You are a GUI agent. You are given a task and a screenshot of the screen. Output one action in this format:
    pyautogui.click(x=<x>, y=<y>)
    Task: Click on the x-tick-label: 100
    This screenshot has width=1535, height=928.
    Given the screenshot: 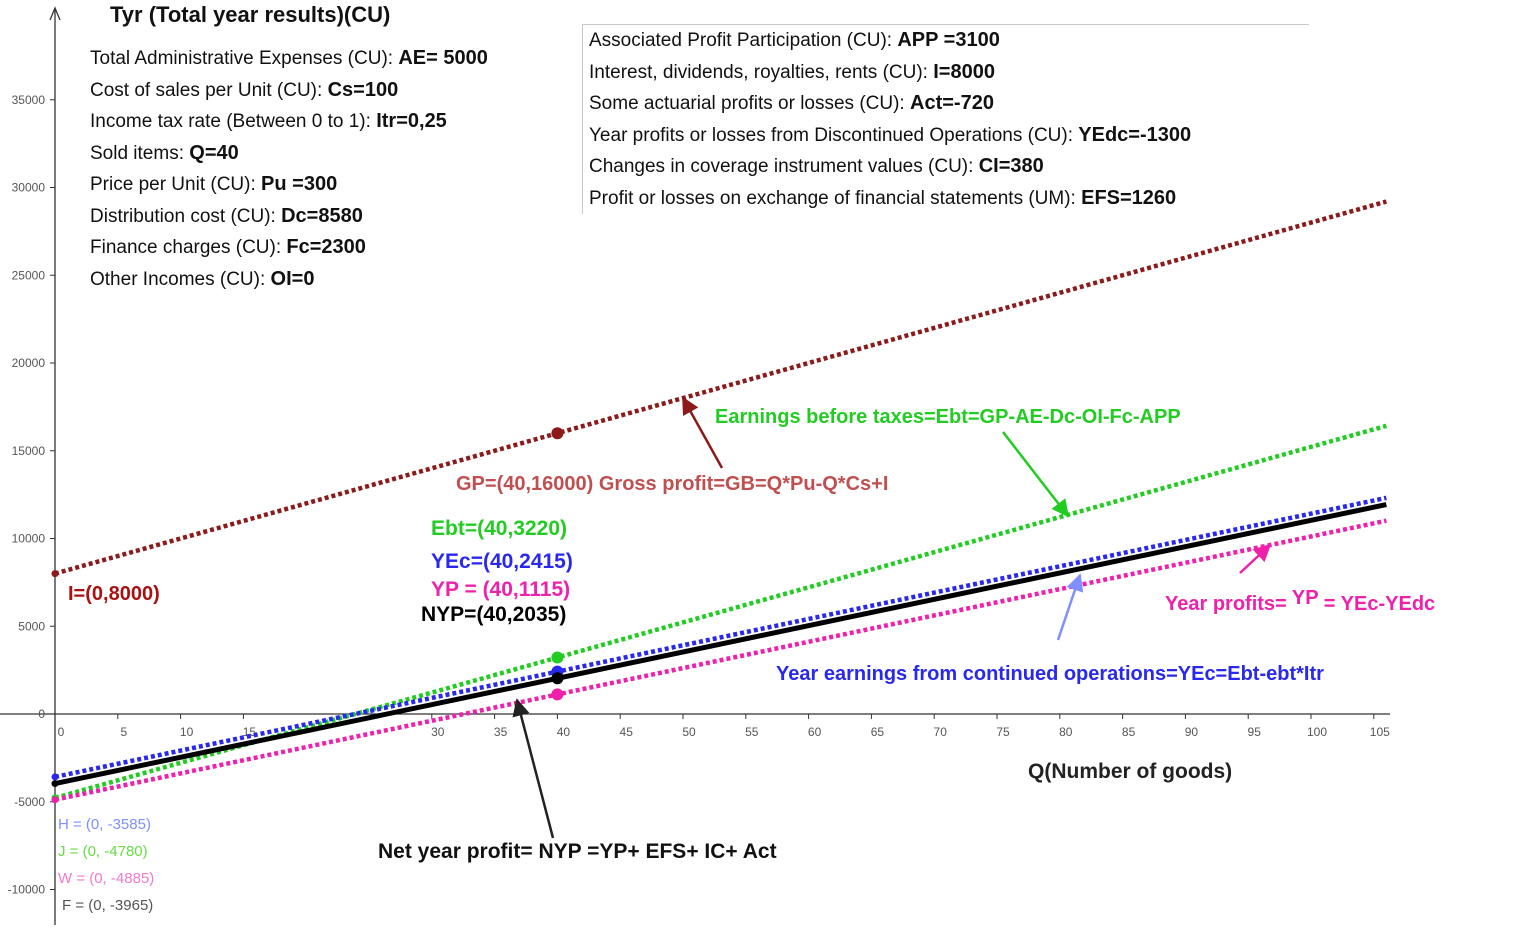 What is the action you would take?
    pyautogui.click(x=1317, y=732)
    